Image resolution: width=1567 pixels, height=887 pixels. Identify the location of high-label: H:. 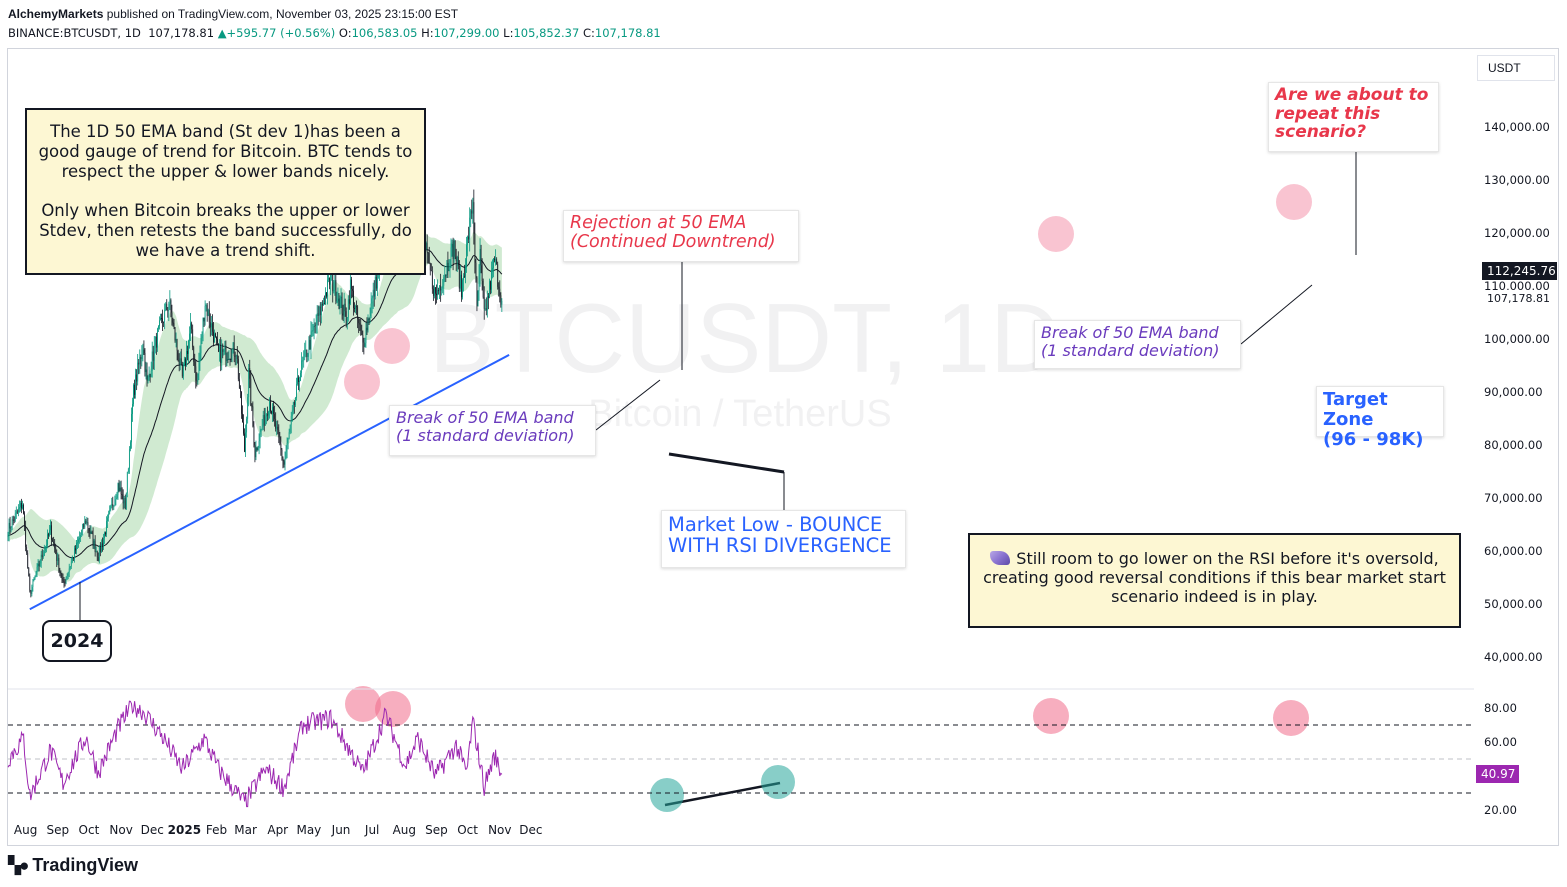
(427, 33).